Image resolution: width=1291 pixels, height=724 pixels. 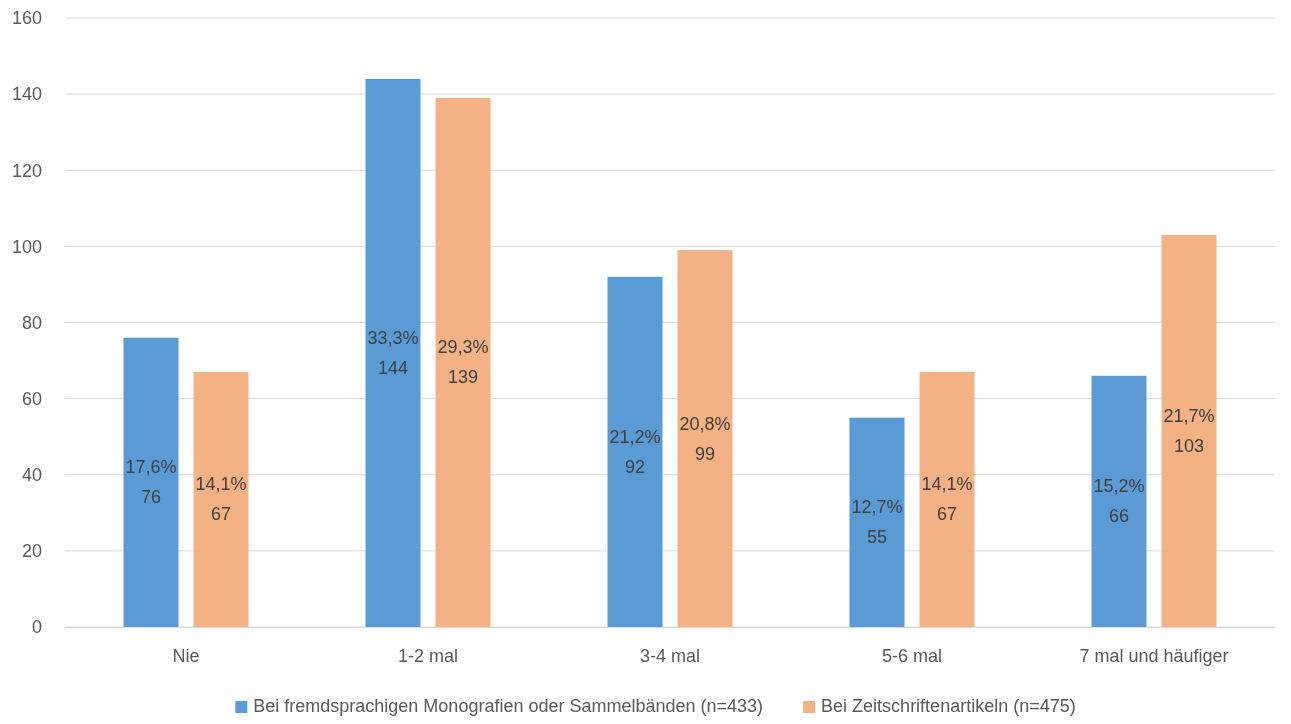 I want to click on data-label: 21,7% 103, so click(x=1189, y=430).